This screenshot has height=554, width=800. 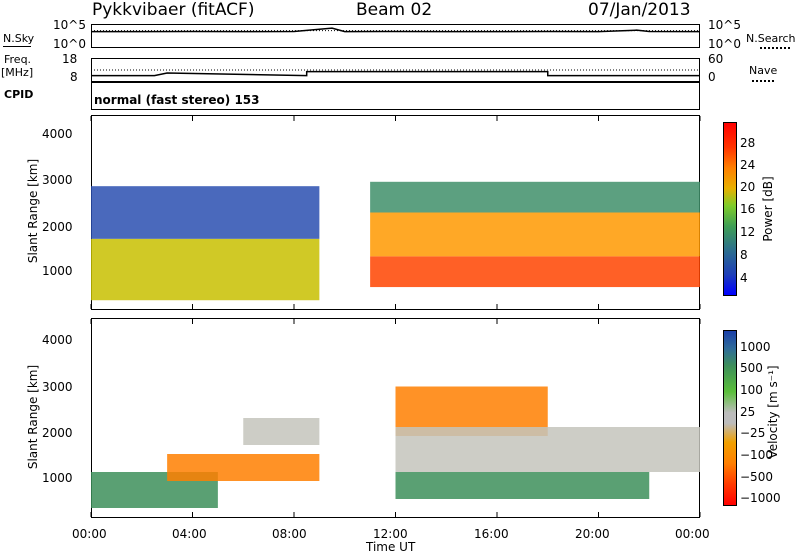 I want to click on velocity-cb-tick-neg25: −25, so click(x=753, y=433).